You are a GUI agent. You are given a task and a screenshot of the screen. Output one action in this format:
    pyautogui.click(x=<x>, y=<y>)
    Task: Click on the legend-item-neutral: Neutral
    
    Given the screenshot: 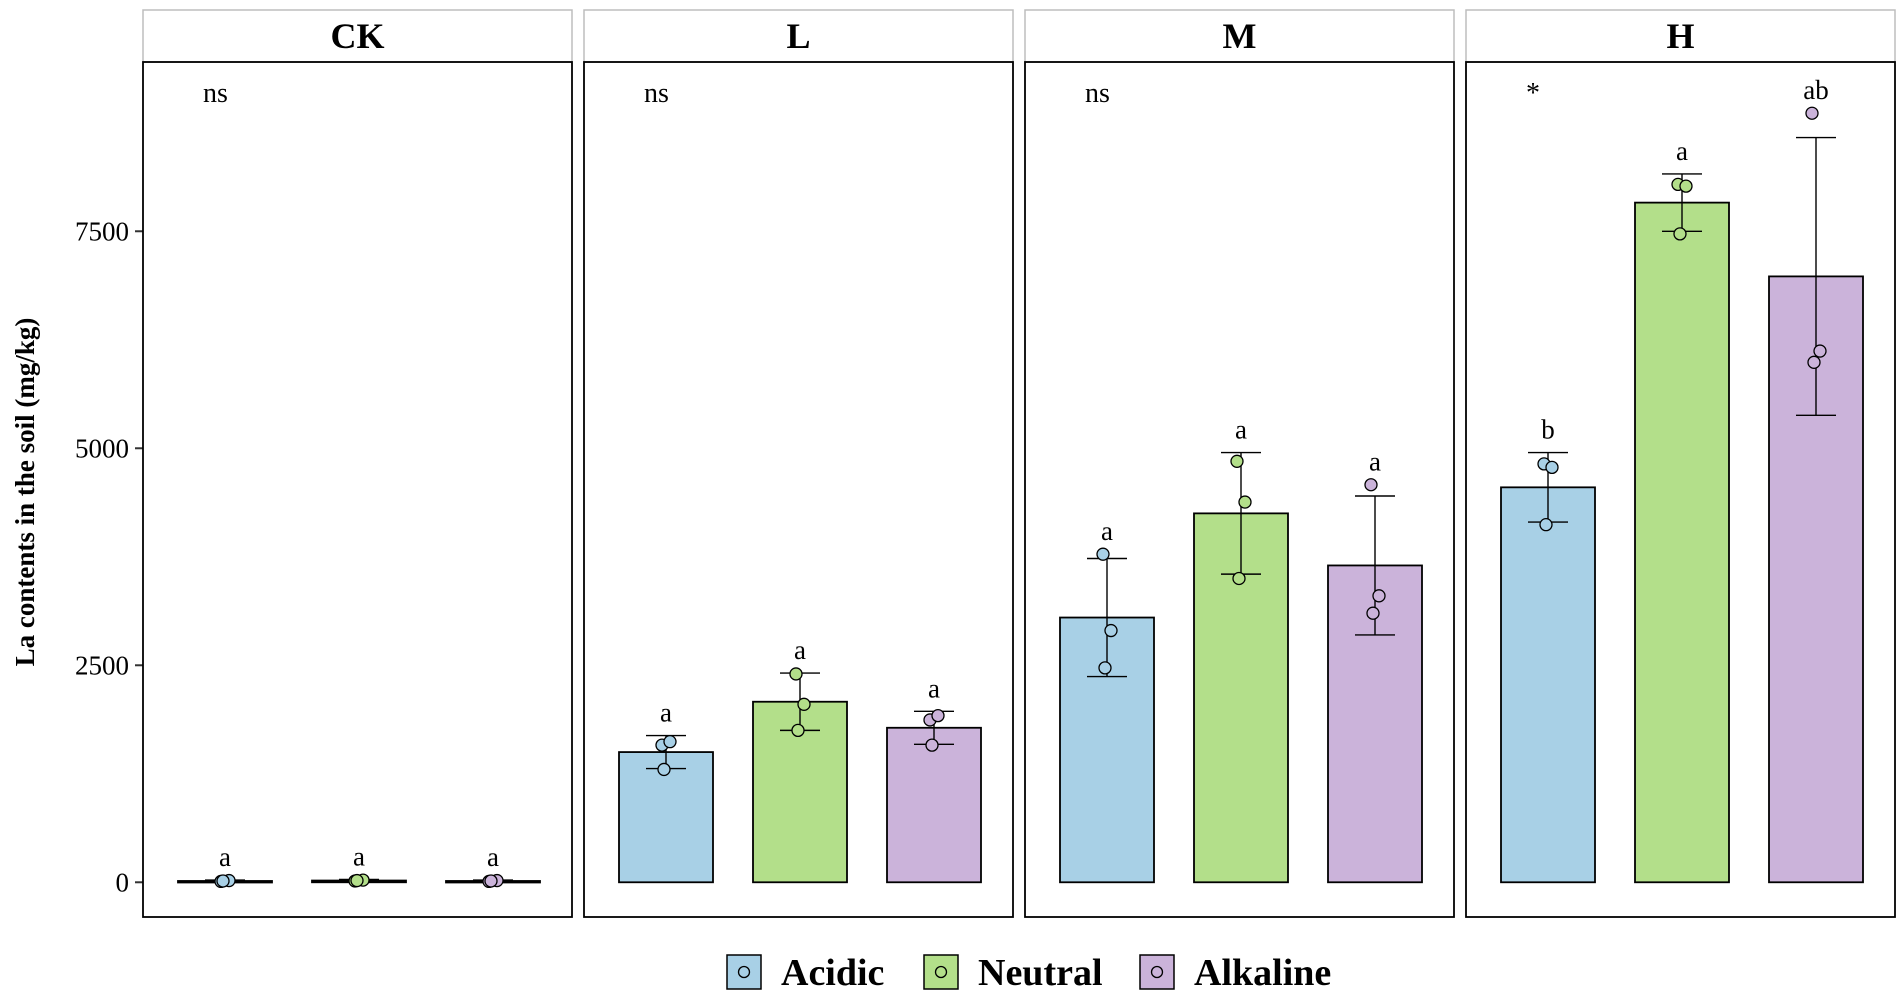 What is the action you would take?
    pyautogui.click(x=1013, y=973)
    